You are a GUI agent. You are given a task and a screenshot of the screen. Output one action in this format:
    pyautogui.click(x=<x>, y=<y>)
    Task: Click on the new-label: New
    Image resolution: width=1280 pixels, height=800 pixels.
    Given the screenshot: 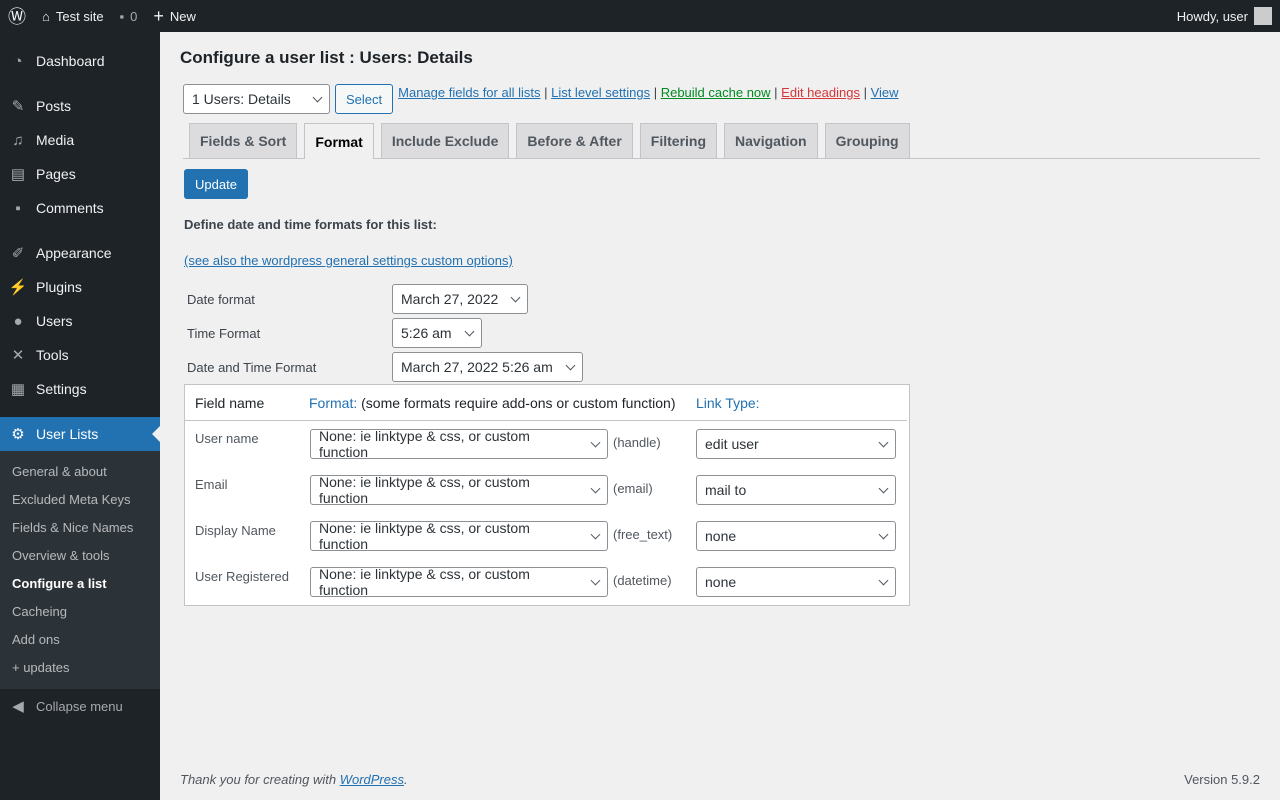 What is the action you would take?
    pyautogui.click(x=182, y=16)
    